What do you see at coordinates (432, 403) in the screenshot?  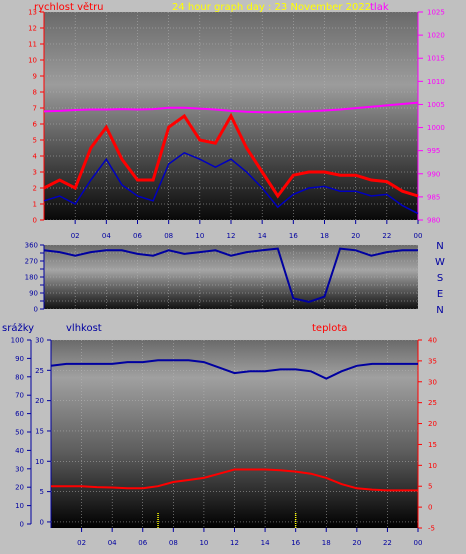 I see `temperature-tick-label: 25` at bounding box center [432, 403].